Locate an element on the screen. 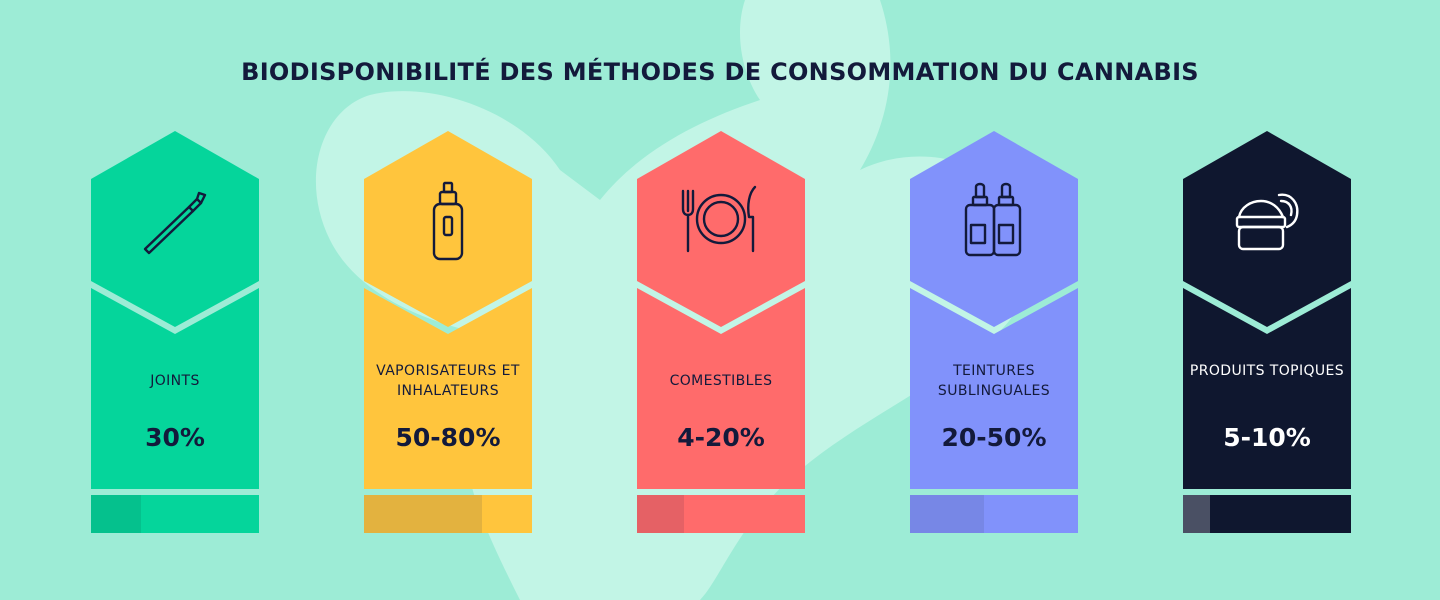 The image size is (1440, 600). card-topicals: PRODUITS TOPIQUES 5-10% is located at coordinates (1267, 332).